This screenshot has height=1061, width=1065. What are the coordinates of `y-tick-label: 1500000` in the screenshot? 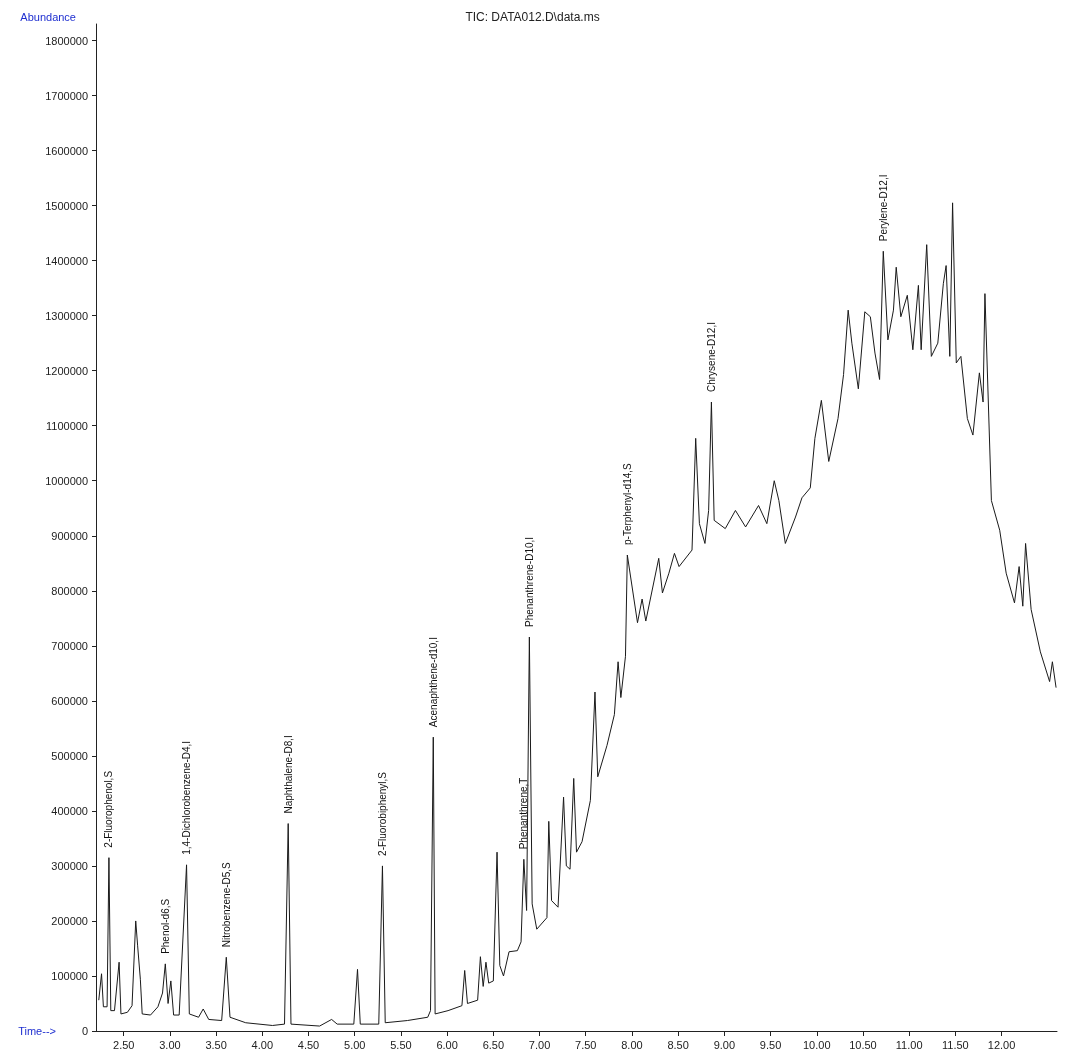 It's located at (66, 205).